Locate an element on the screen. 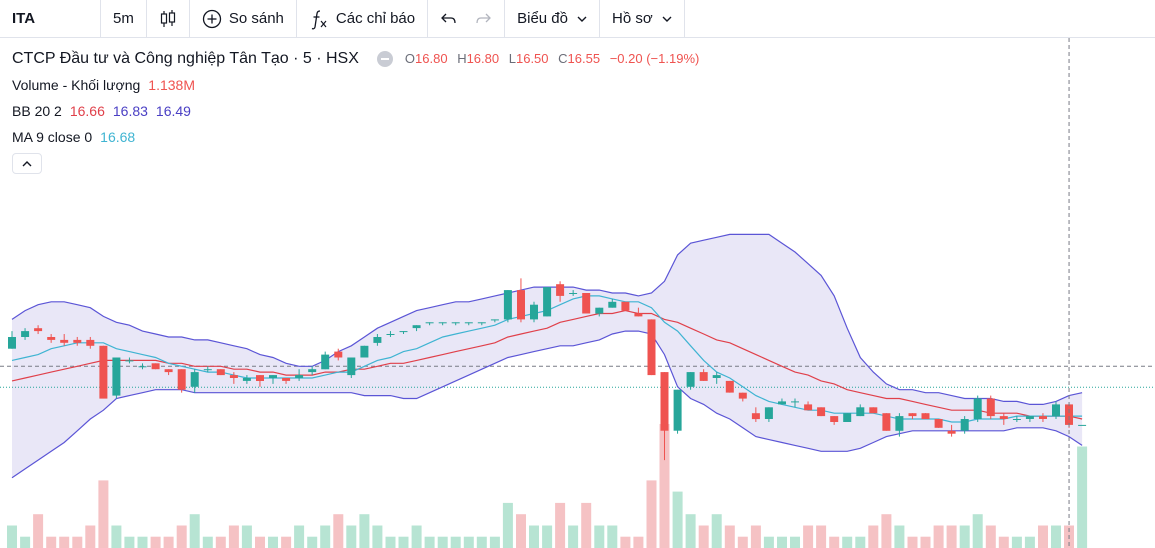 This screenshot has width=1155, height=548. undo-button is located at coordinates (447, 19).